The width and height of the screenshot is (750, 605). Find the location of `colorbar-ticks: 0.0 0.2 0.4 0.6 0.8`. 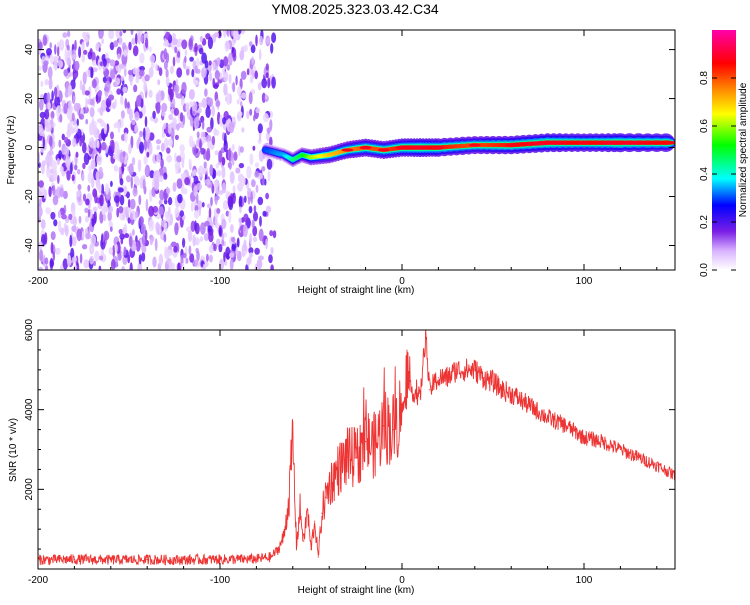

colorbar-ticks: 0.0 0.2 0.4 0.6 0.8 is located at coordinates (717, 174).